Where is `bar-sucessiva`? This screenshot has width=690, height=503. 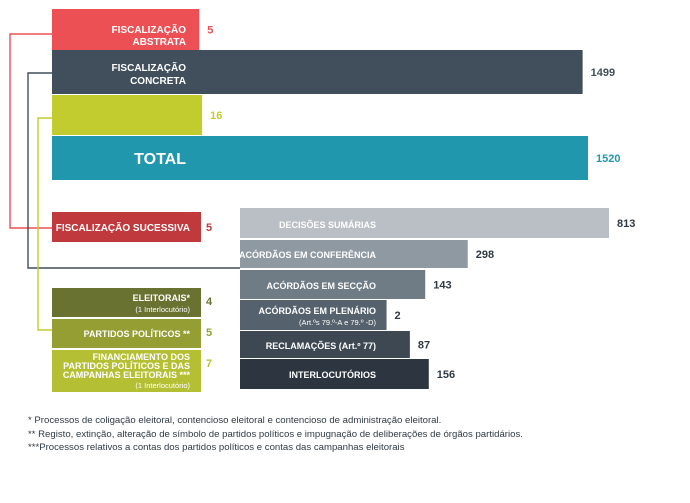 bar-sucessiva is located at coordinates (124, 227).